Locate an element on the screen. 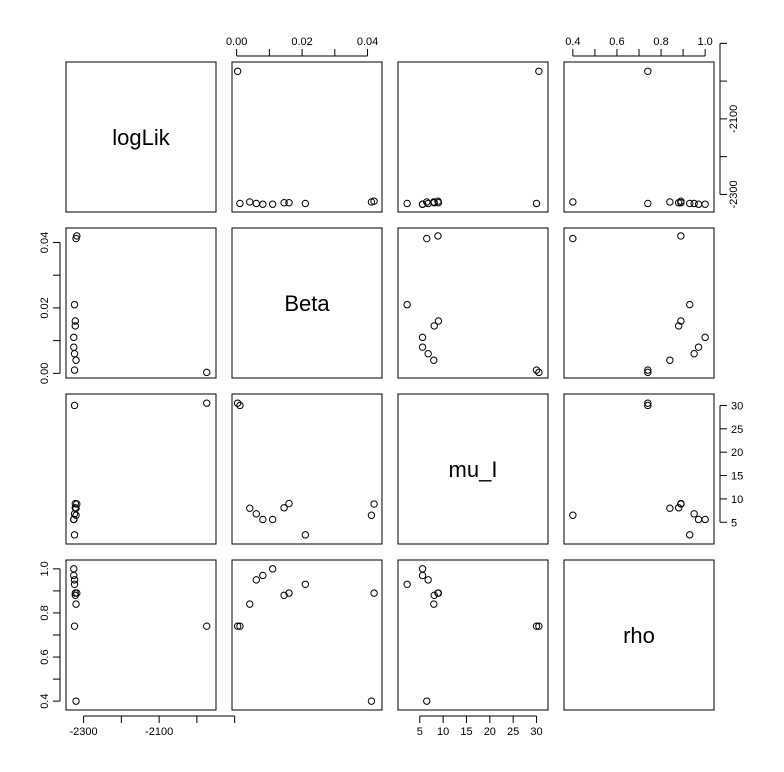 This screenshot has height=772, width=784. x-tick-label-rho-2: 0.6 is located at coordinates (616, 42).